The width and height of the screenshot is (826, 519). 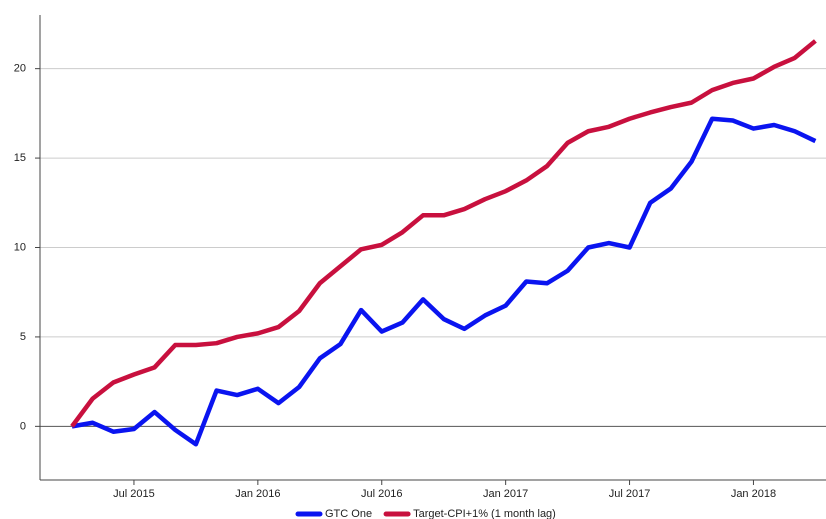 I want to click on y-tick-label: 0, so click(x=23, y=426).